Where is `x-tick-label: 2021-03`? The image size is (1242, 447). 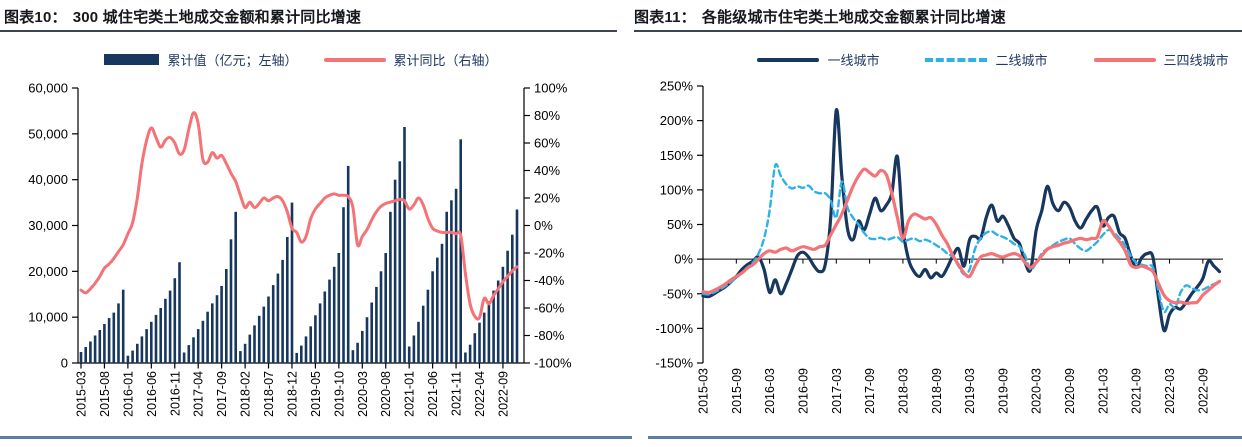 x-tick-label: 2021-03 is located at coordinates (1103, 391).